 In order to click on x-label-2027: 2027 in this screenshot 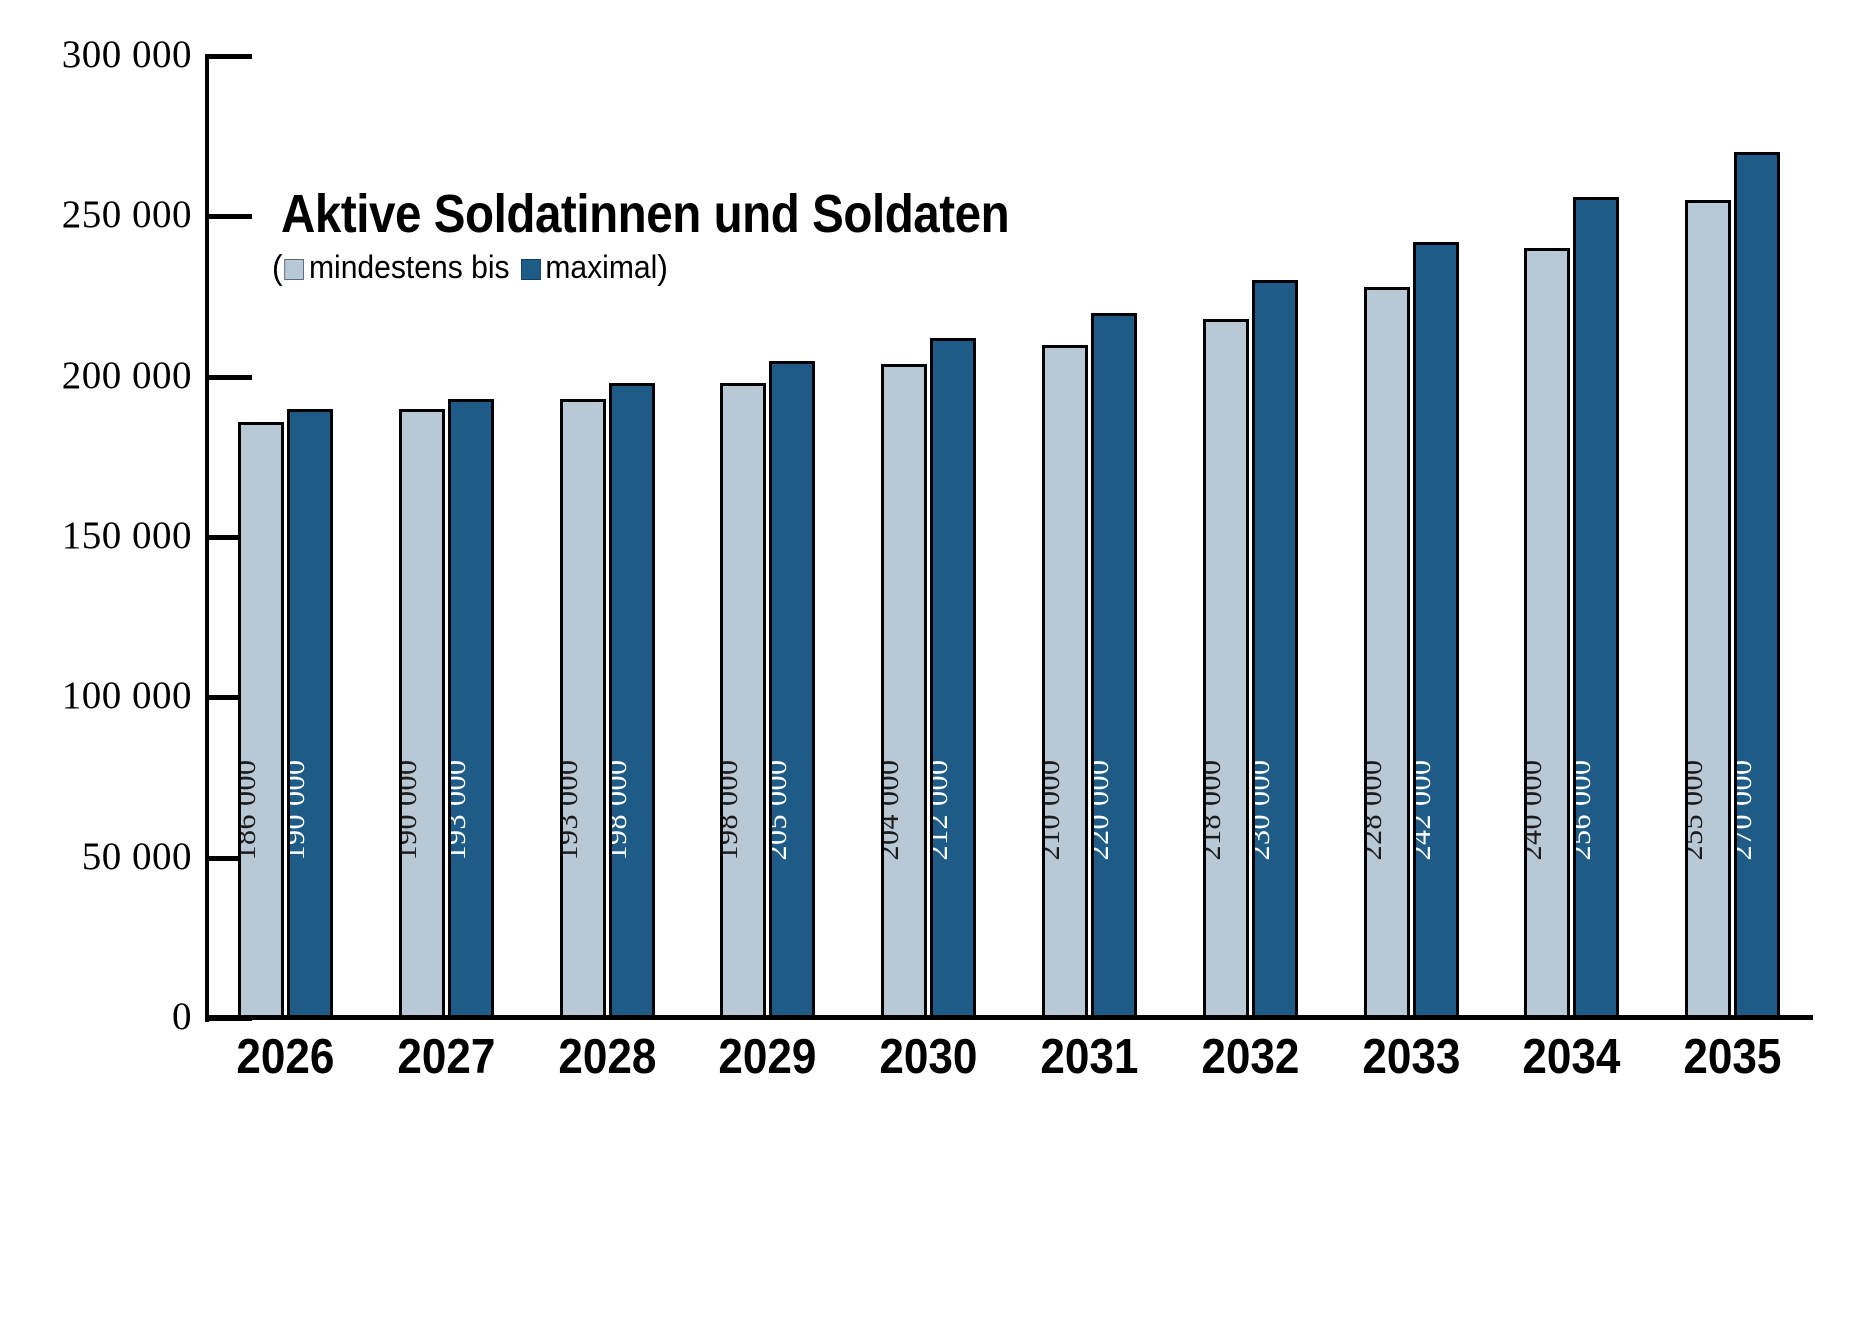, I will do `click(446, 1057)`.